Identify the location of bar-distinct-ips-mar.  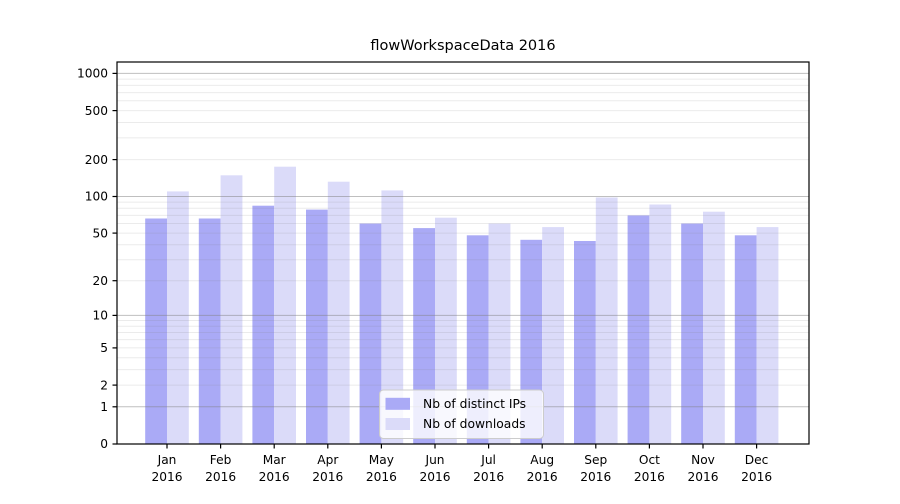
(263, 324).